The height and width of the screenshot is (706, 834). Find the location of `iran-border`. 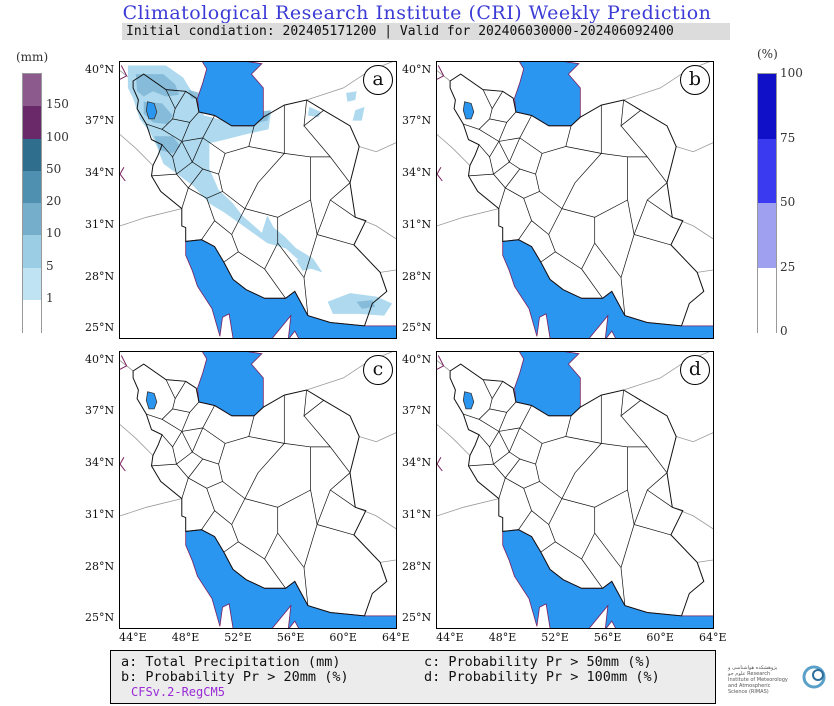

iran-border is located at coordinates (577, 490).